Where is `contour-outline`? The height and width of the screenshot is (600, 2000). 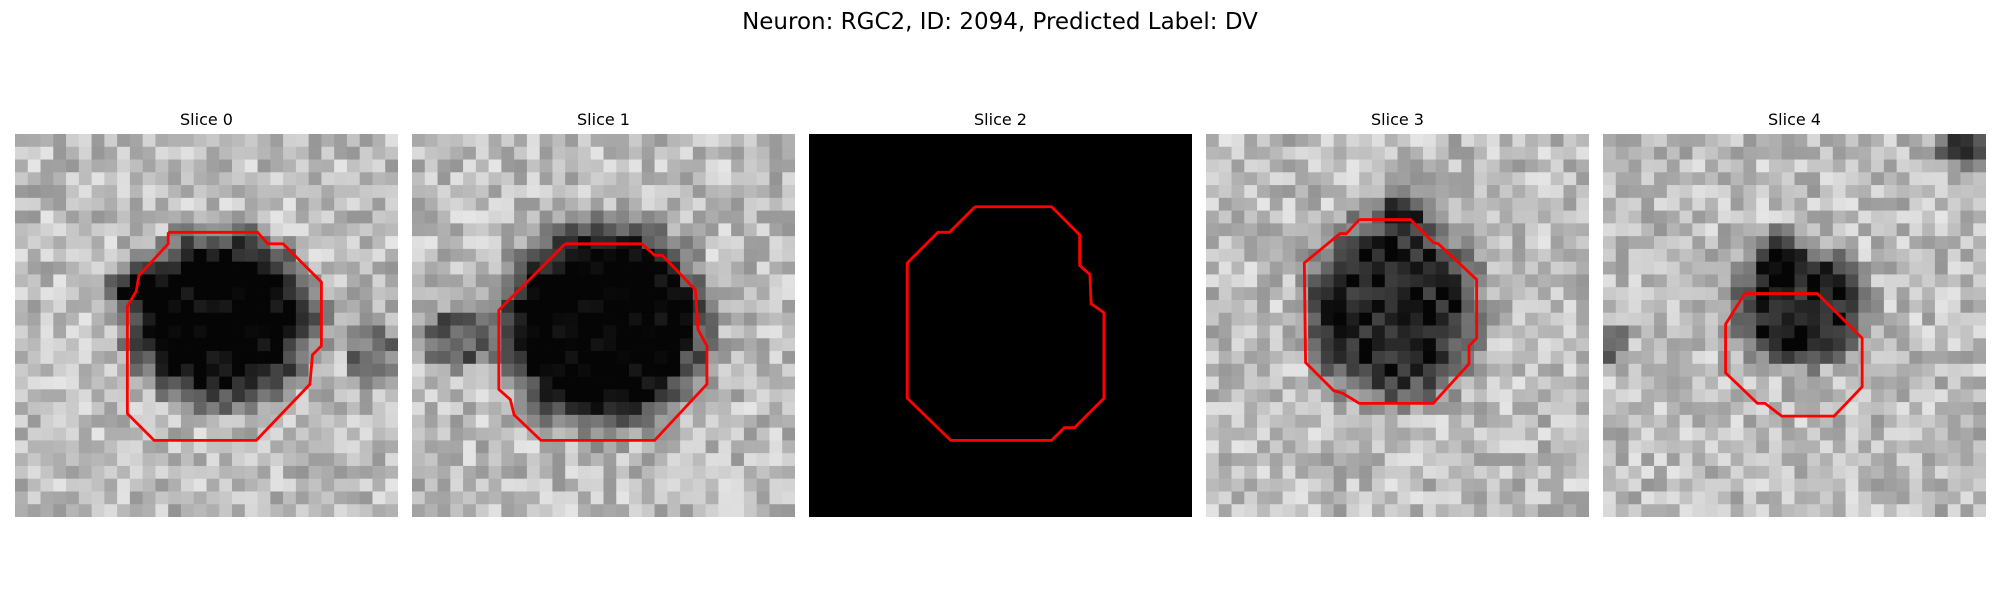
contour-outline is located at coordinates (1794, 355).